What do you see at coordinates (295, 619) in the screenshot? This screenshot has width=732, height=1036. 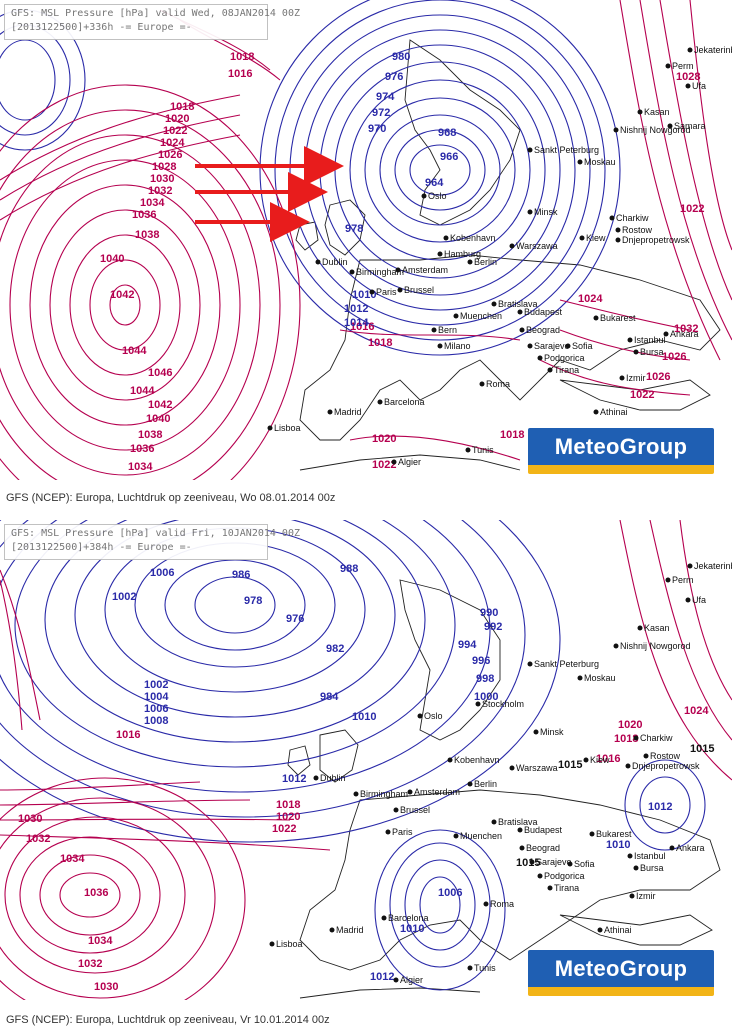 I see `isobar-label: 976` at bounding box center [295, 619].